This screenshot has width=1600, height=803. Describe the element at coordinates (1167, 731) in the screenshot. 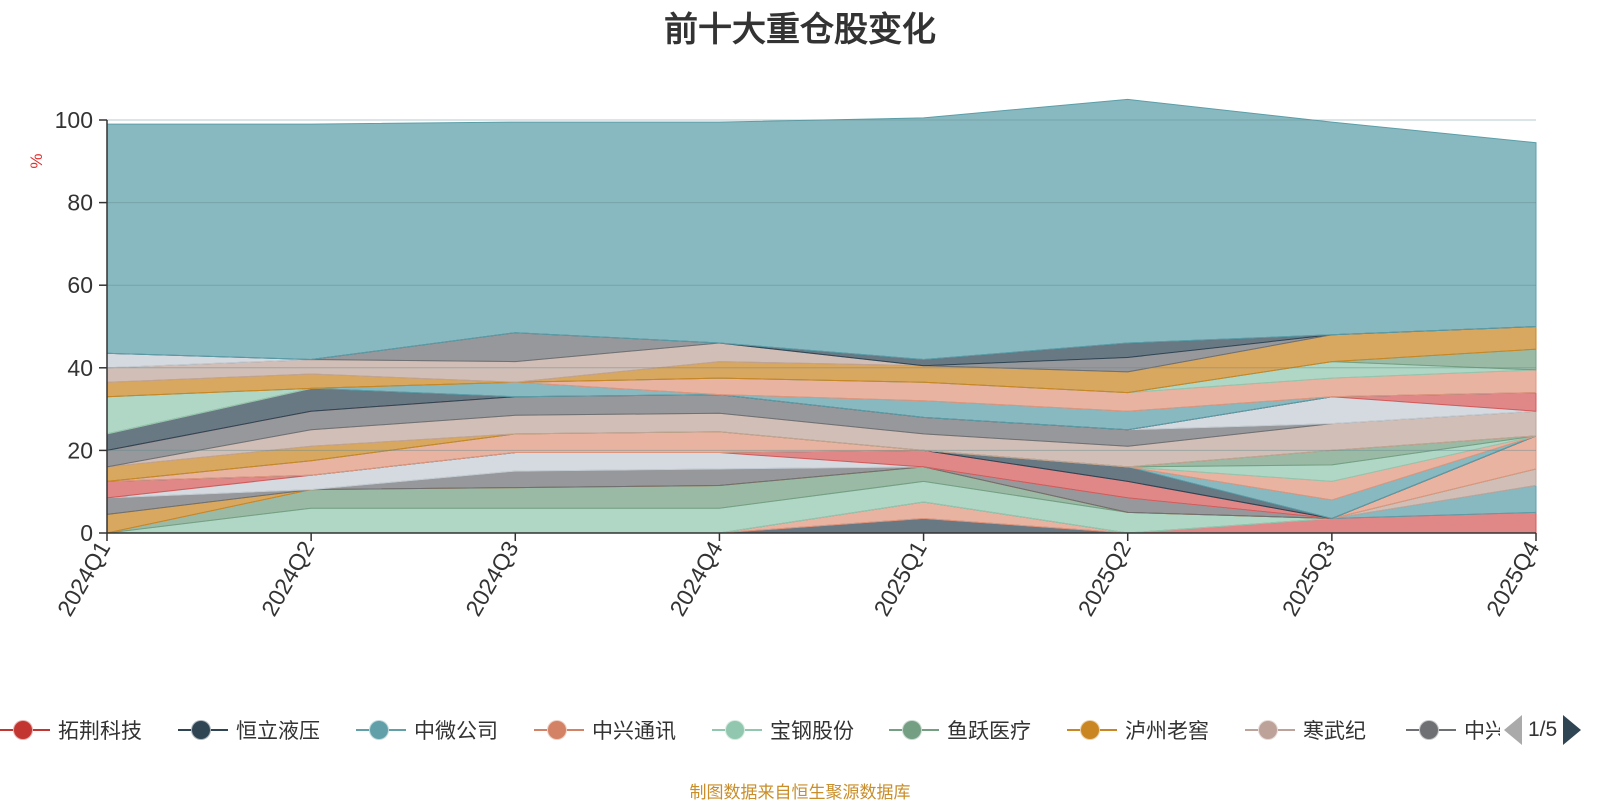

I see `legend-label: 泸州老窖` at that location.